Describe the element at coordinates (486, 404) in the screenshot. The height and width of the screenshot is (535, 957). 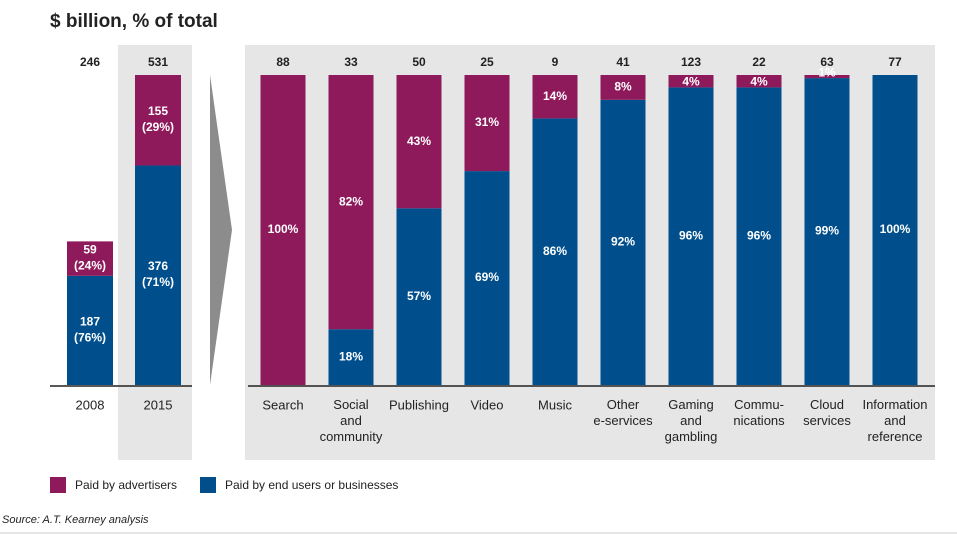
I see `x-tick-label: Video` at that location.